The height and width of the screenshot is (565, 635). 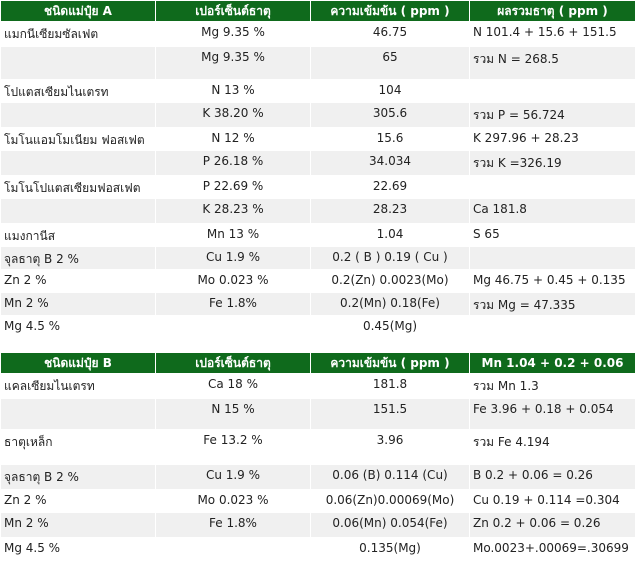 I want to click on cell-total: รวม P = 56.724, so click(x=552, y=115).